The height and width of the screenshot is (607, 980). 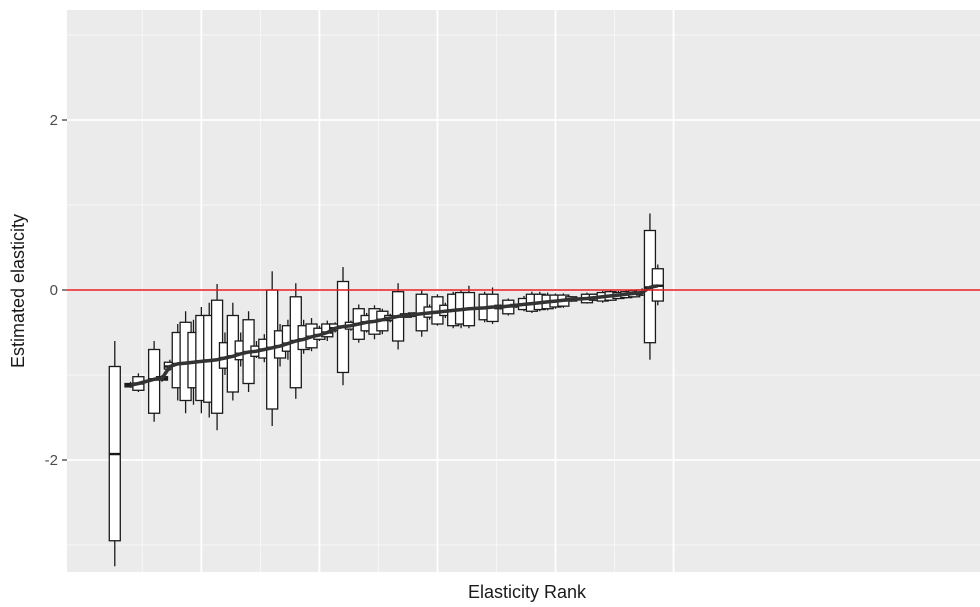 What do you see at coordinates (527, 592) in the screenshot?
I see `x-axis-title: Elasticity Rank` at bounding box center [527, 592].